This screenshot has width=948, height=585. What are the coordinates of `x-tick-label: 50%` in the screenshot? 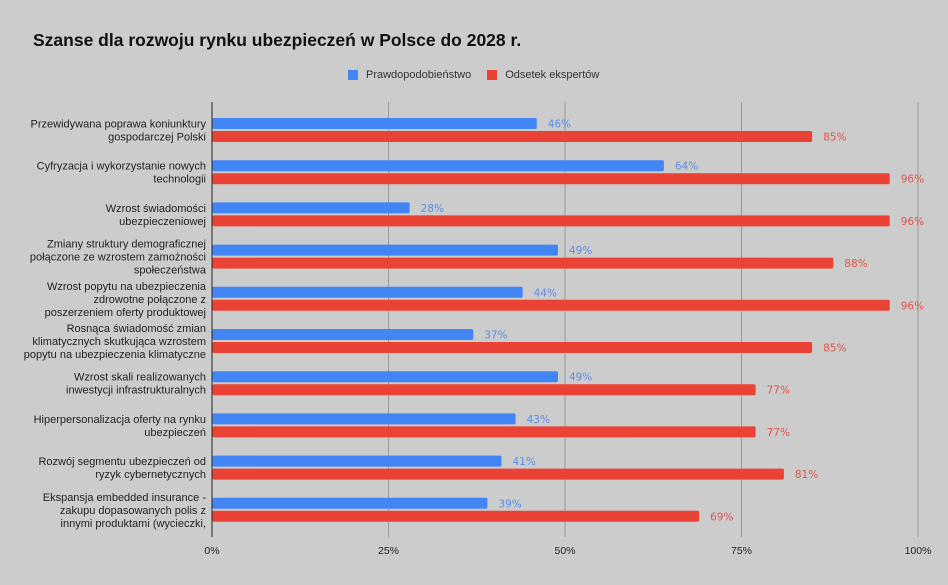 It's located at (564, 551).